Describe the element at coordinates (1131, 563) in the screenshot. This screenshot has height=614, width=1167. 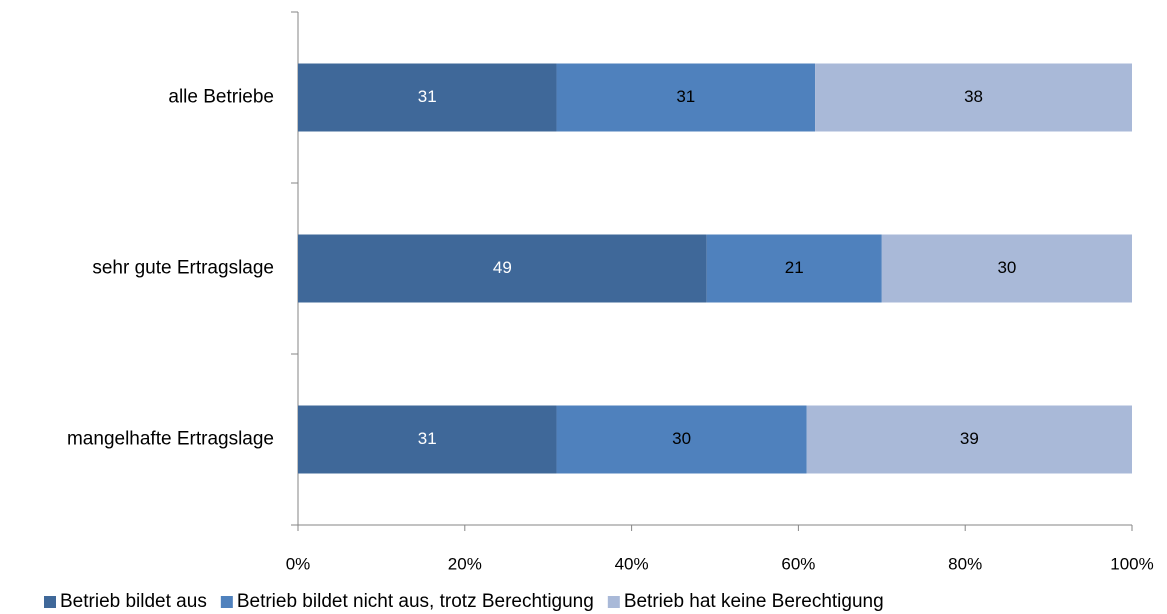
I see `x-tick-label: 100%` at that location.